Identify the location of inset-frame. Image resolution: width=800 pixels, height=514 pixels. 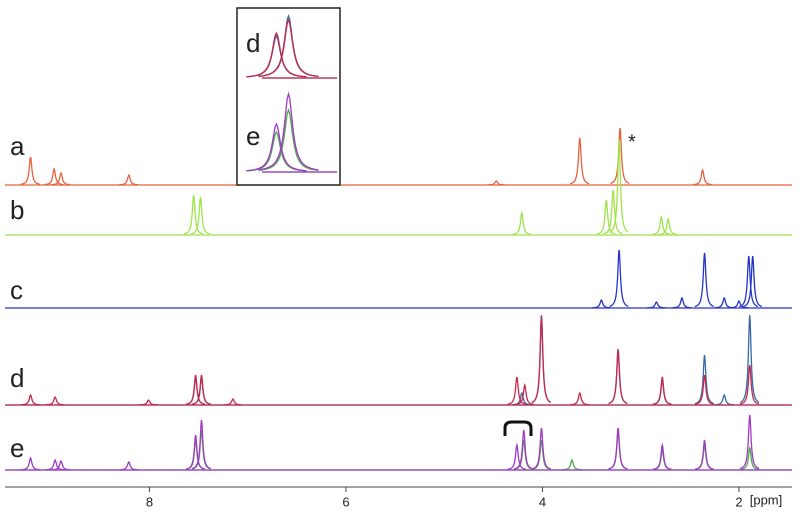
(288, 96).